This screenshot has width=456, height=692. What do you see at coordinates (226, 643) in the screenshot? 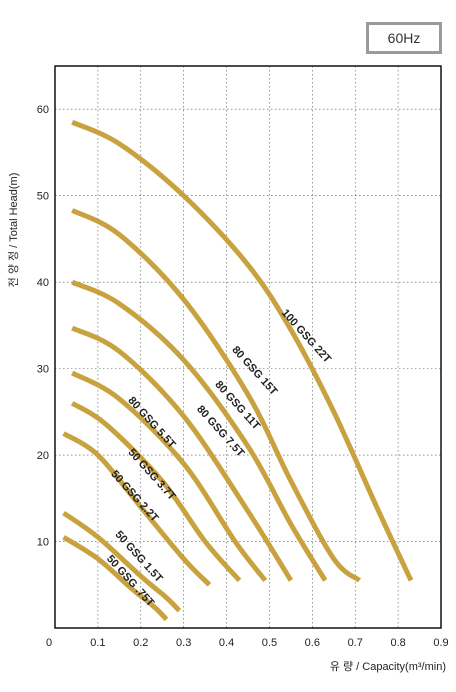
I see `x-tick-label: 0.4` at bounding box center [226, 643].